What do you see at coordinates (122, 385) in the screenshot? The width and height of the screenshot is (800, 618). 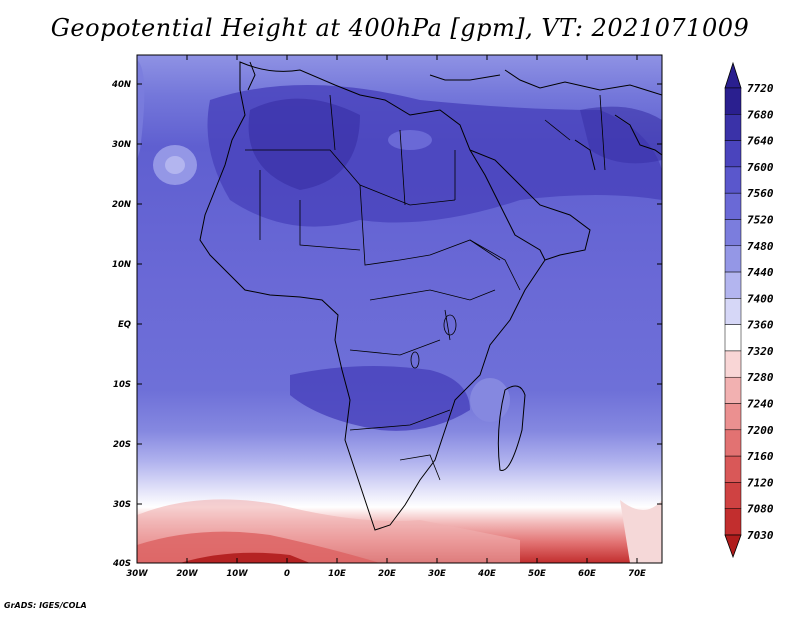 I see `lat-label-10s: 10S` at bounding box center [122, 385].